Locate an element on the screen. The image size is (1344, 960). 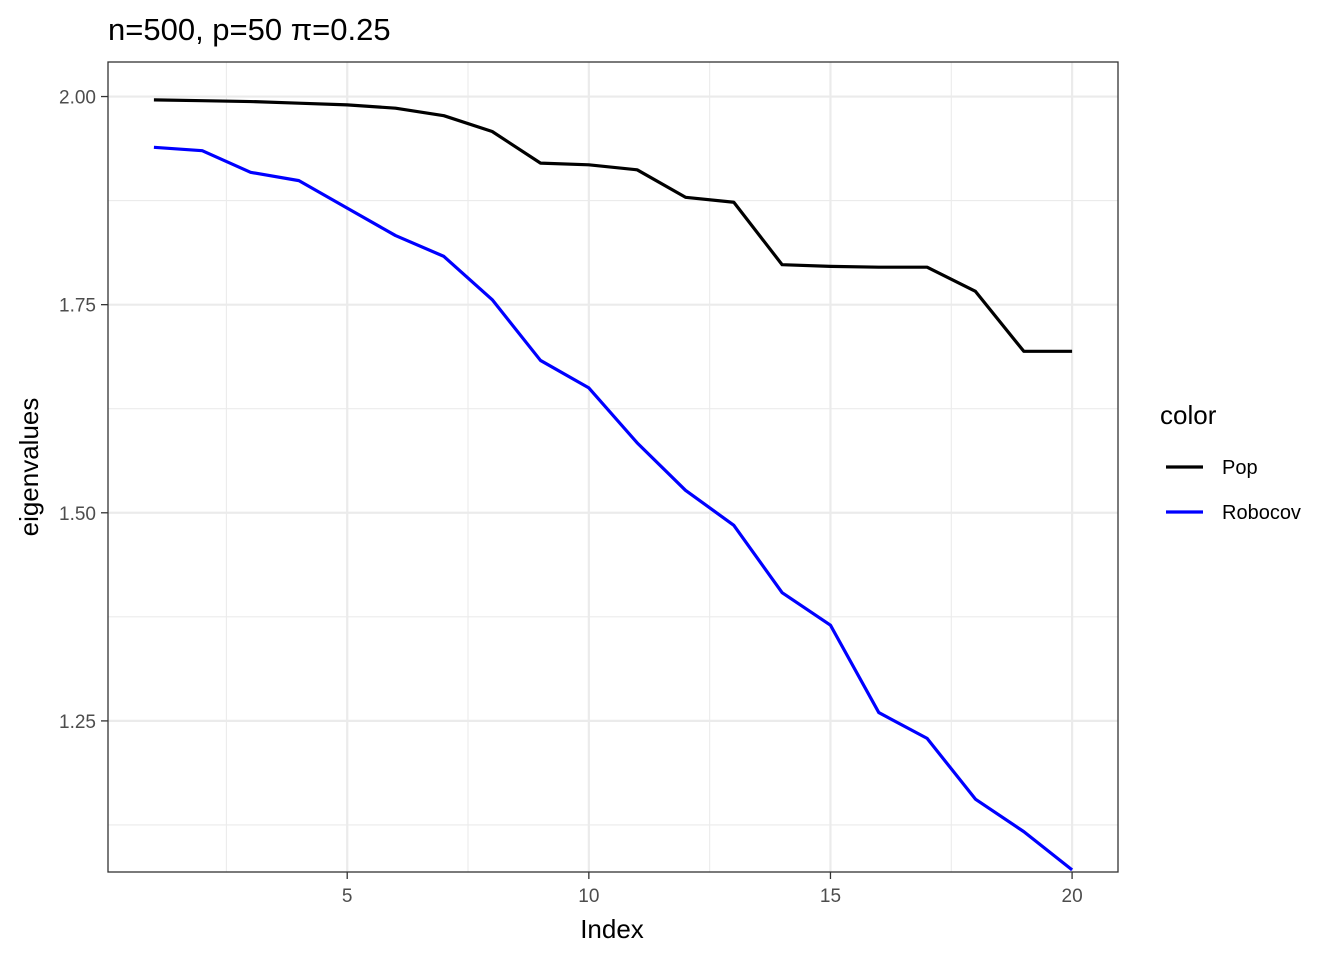
legend: color Pop Robocov is located at coordinates (1230, 462).